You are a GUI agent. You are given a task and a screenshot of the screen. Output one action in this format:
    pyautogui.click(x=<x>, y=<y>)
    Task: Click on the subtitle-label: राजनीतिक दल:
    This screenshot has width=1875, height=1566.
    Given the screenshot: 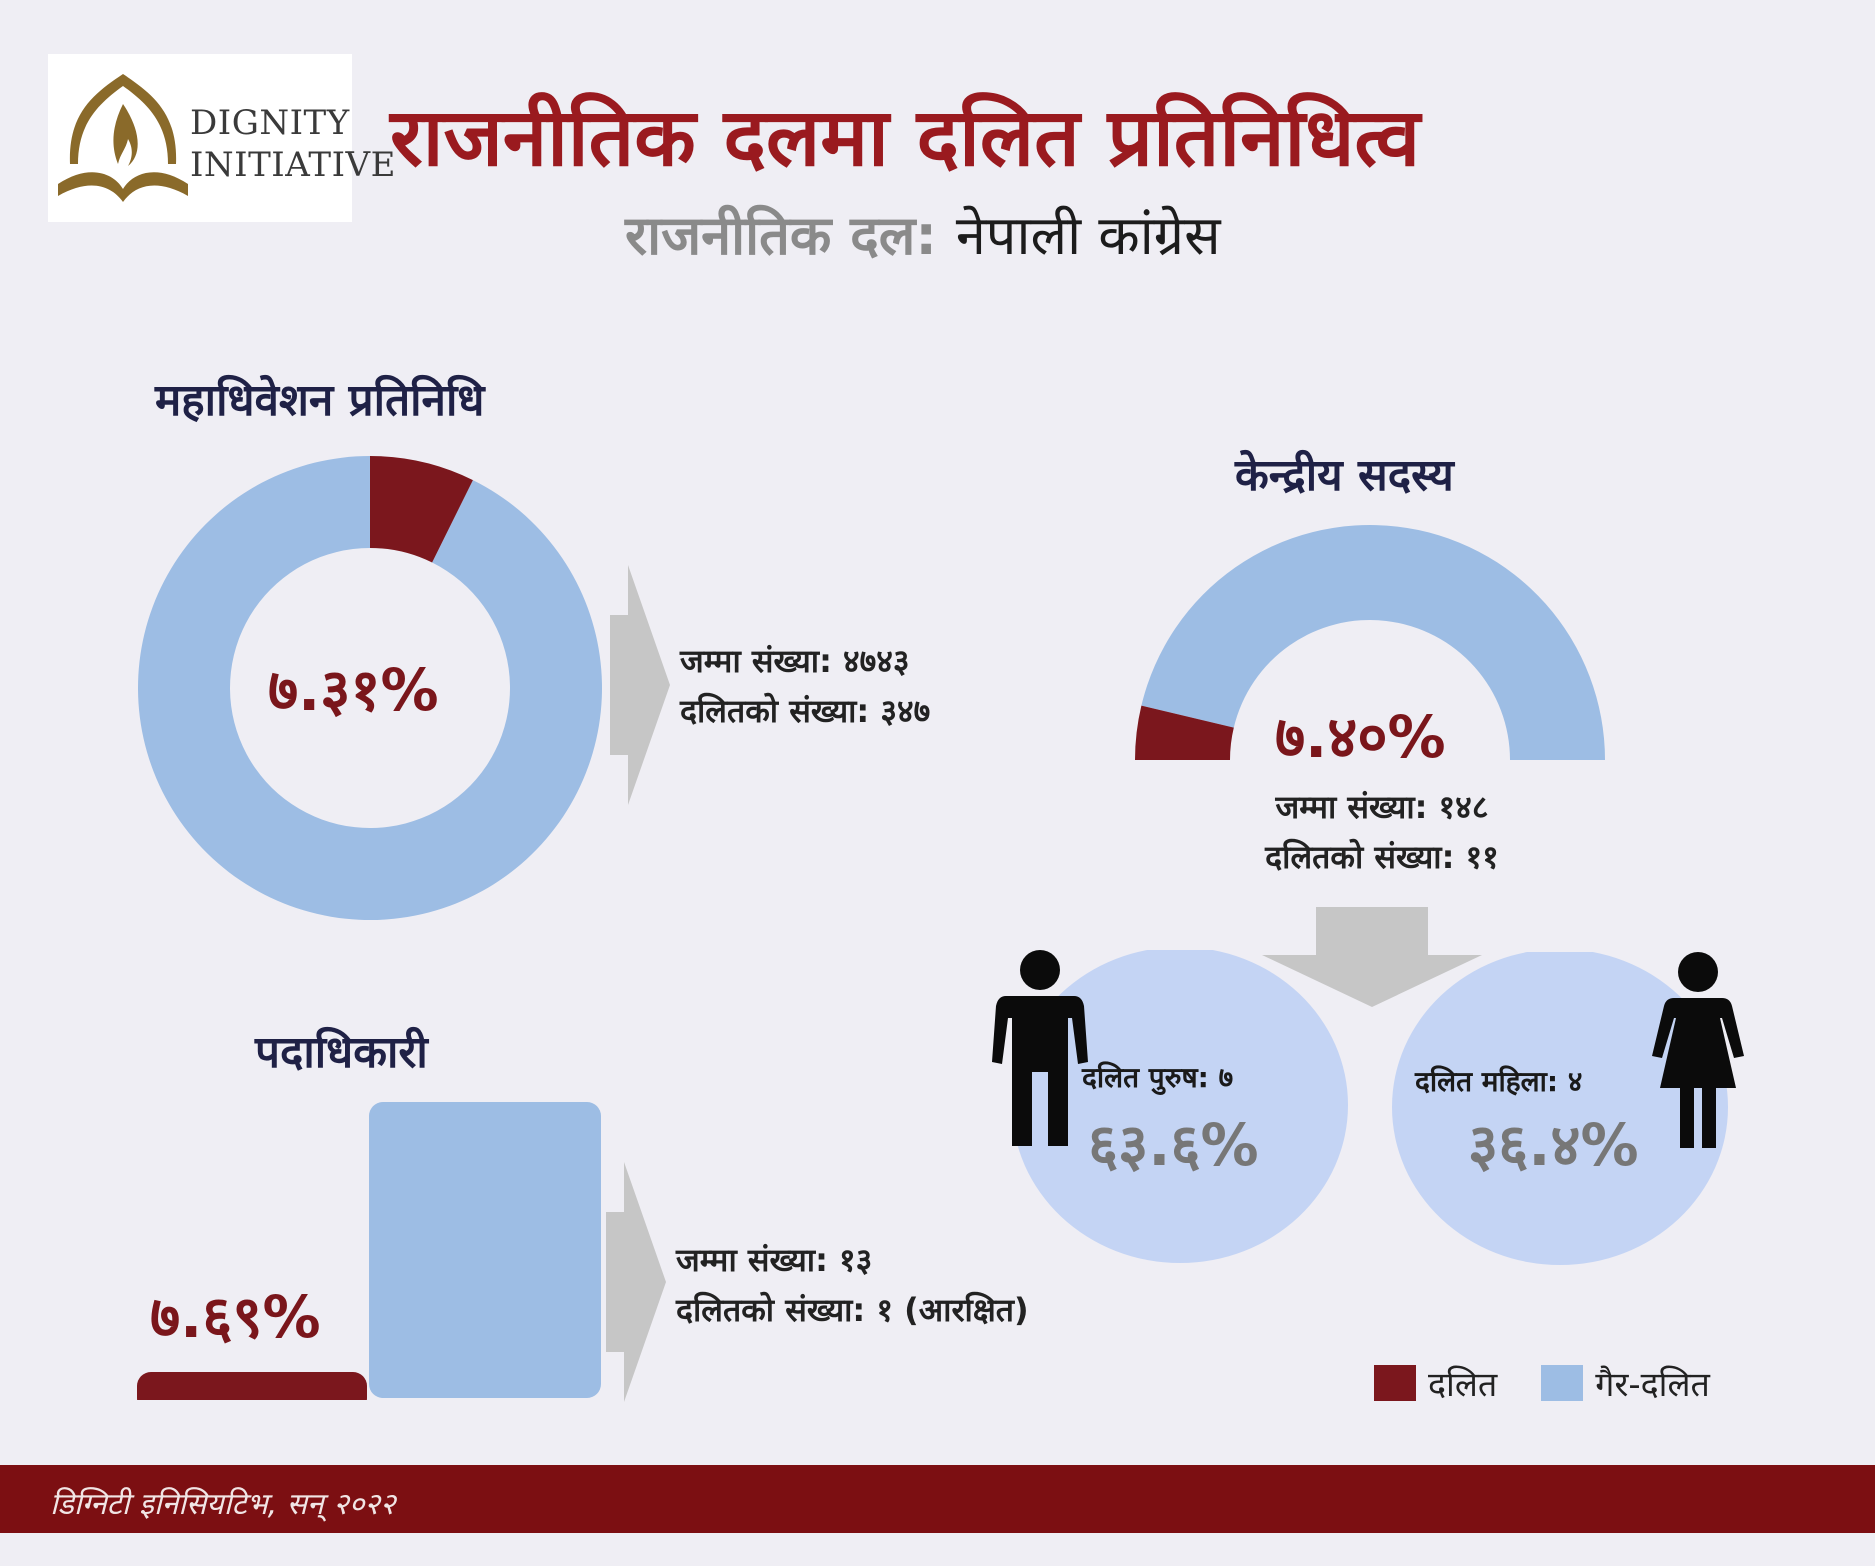 What is the action you would take?
    pyautogui.click(x=781, y=235)
    